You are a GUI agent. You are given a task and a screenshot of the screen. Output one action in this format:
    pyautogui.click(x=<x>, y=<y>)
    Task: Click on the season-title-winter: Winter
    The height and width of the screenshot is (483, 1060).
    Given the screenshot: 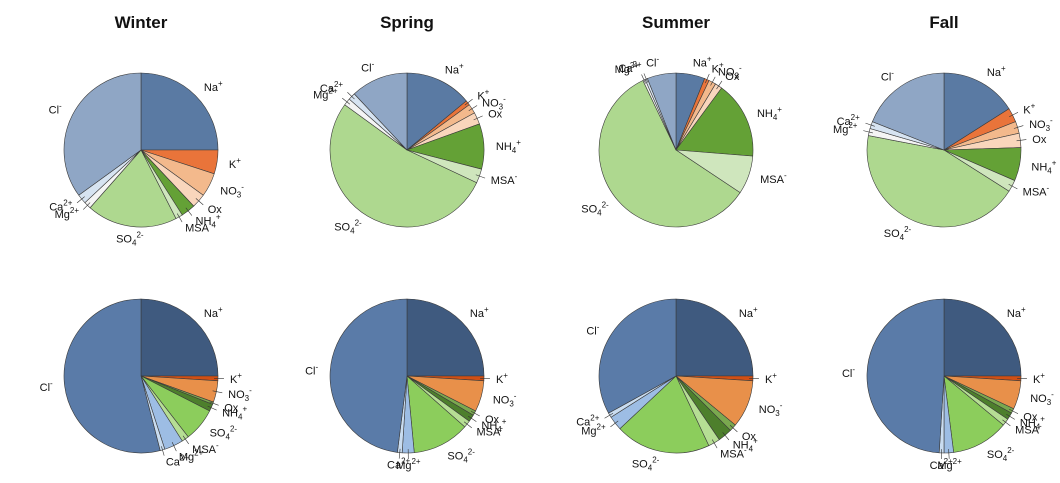 What is the action you would take?
    pyautogui.click(x=141, y=22)
    